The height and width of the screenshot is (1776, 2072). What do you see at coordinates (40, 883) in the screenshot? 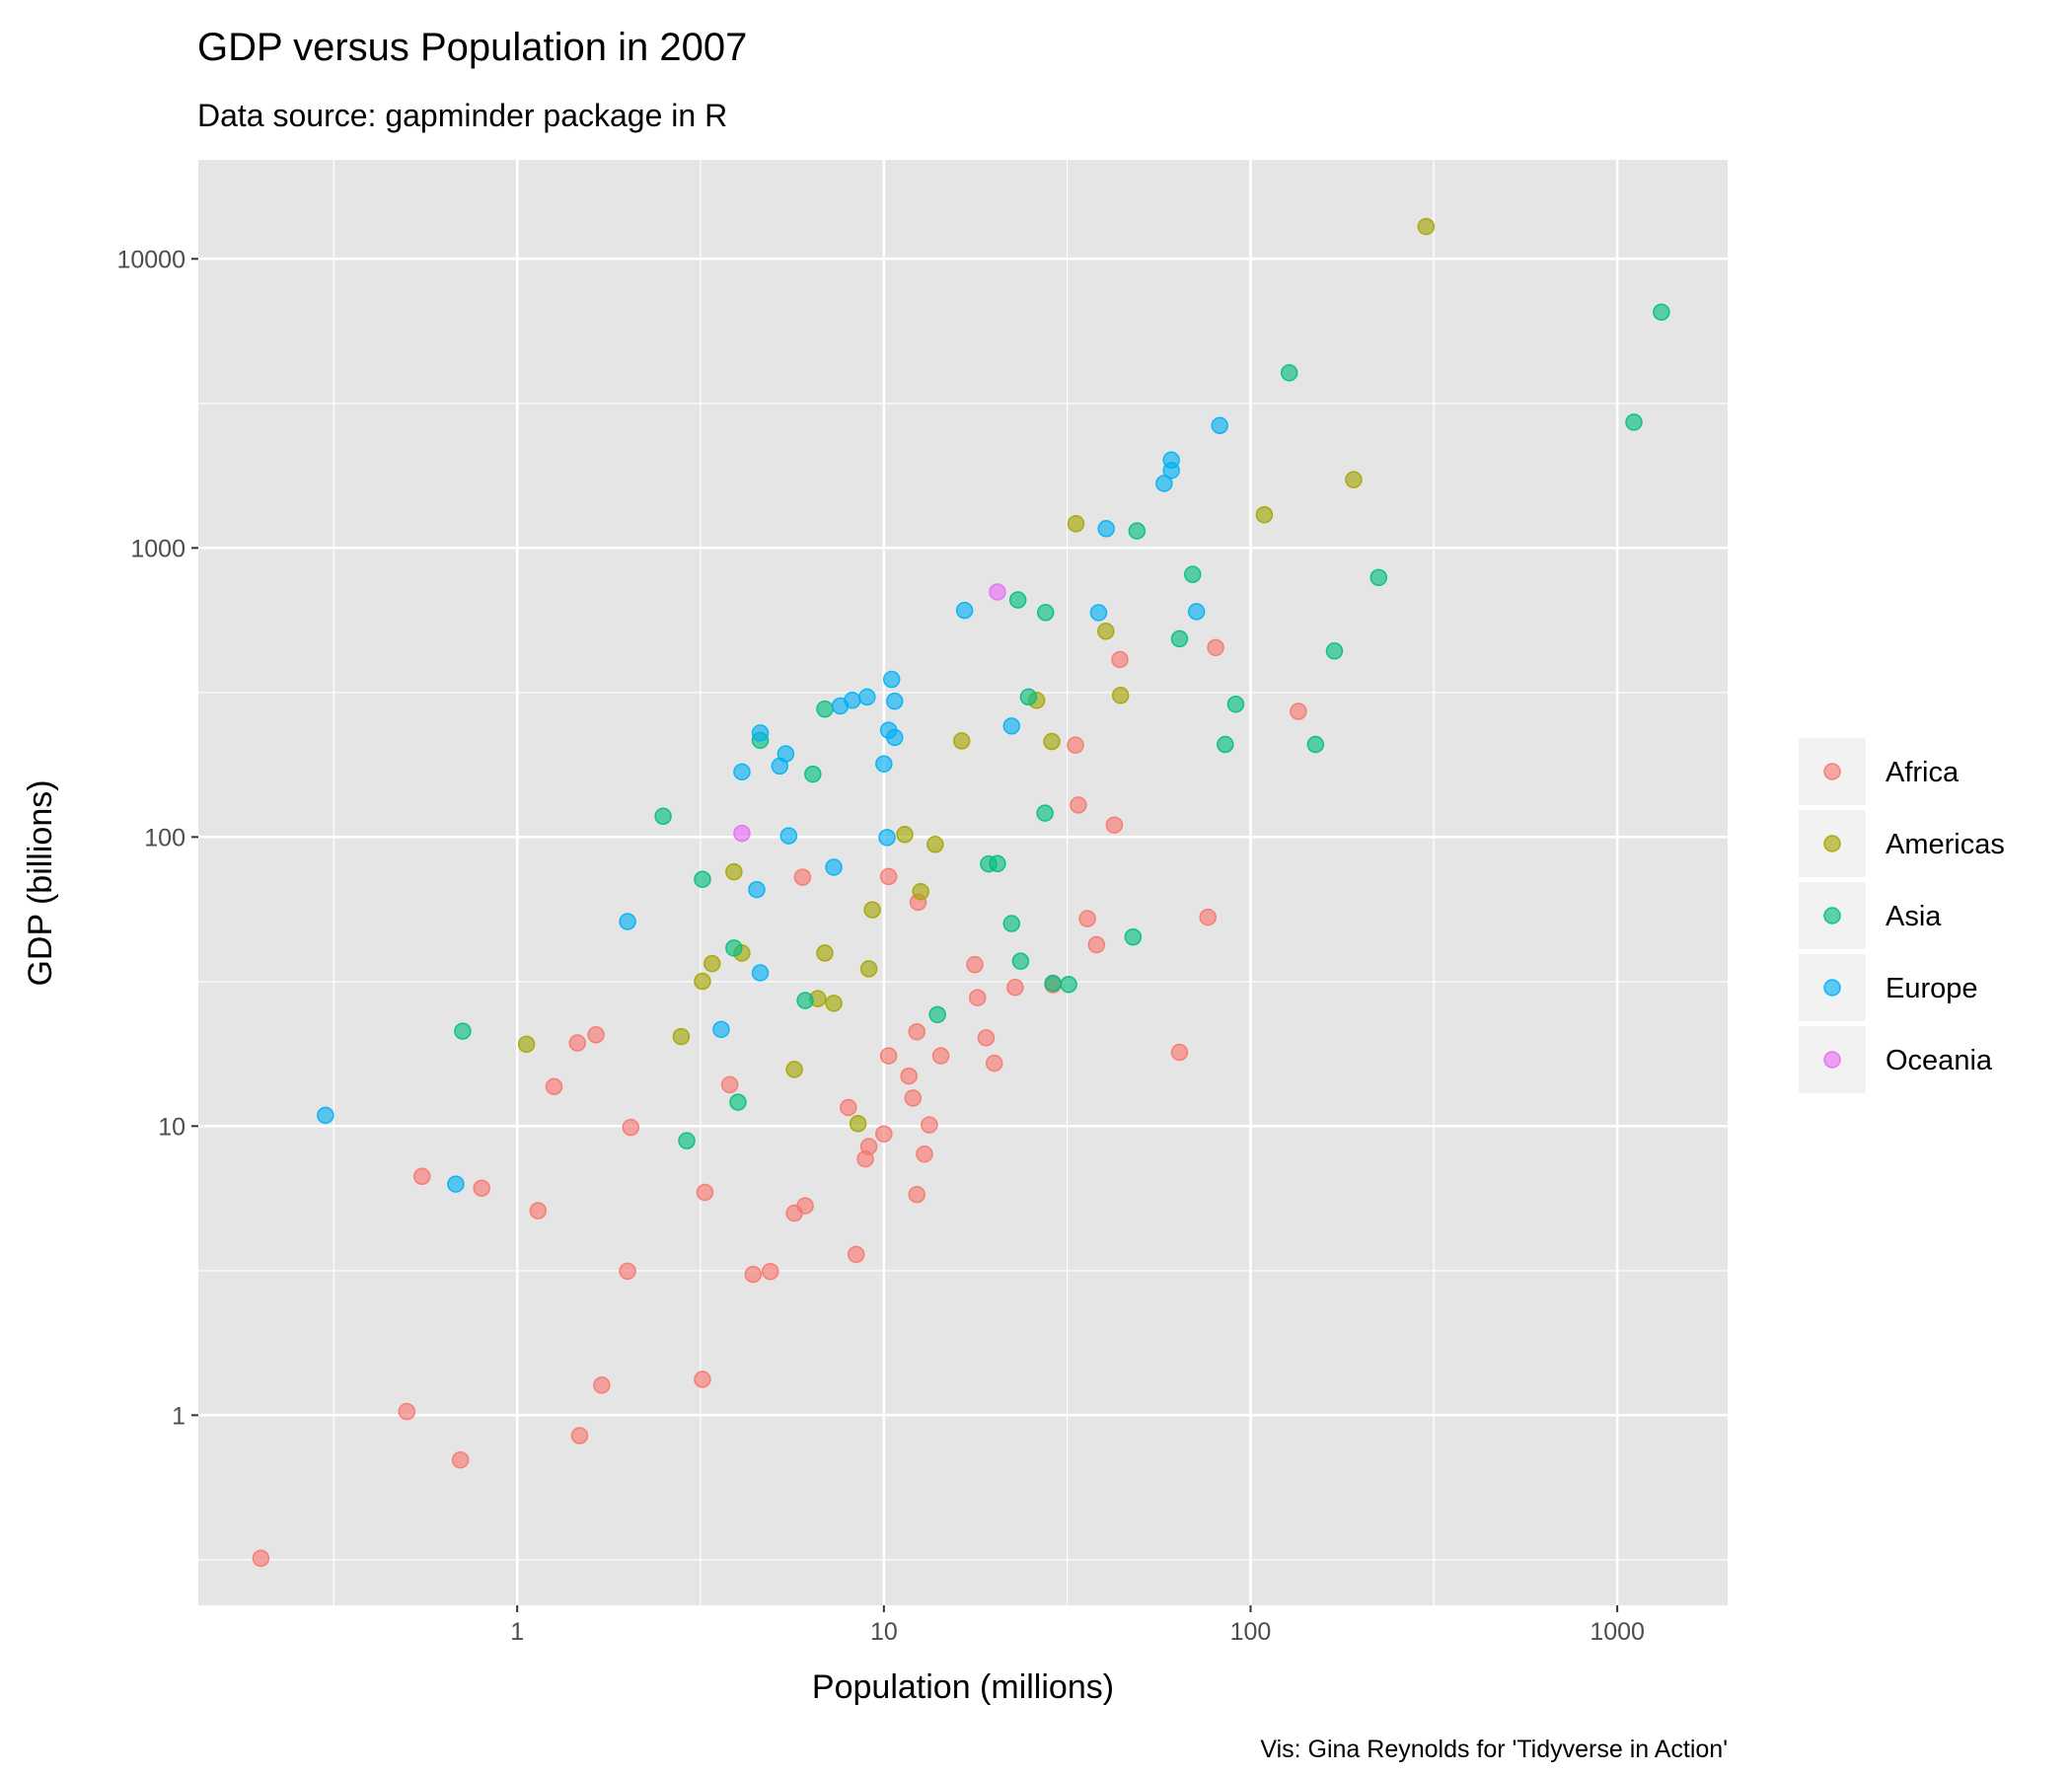
I see `y-axis-title: GDP (billions)` at bounding box center [40, 883].